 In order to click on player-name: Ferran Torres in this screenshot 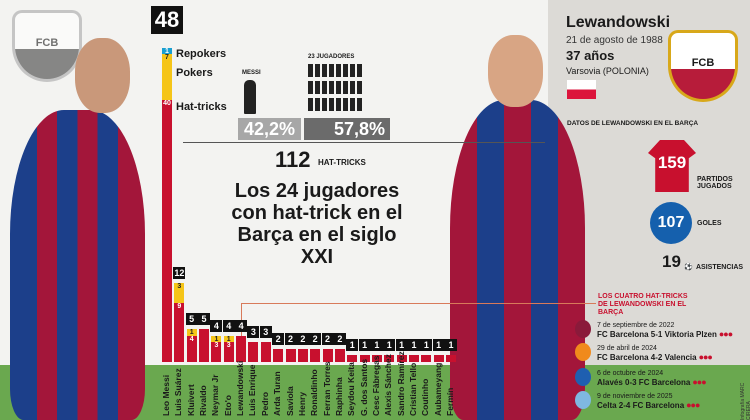, I will do `click(326, 388)`.